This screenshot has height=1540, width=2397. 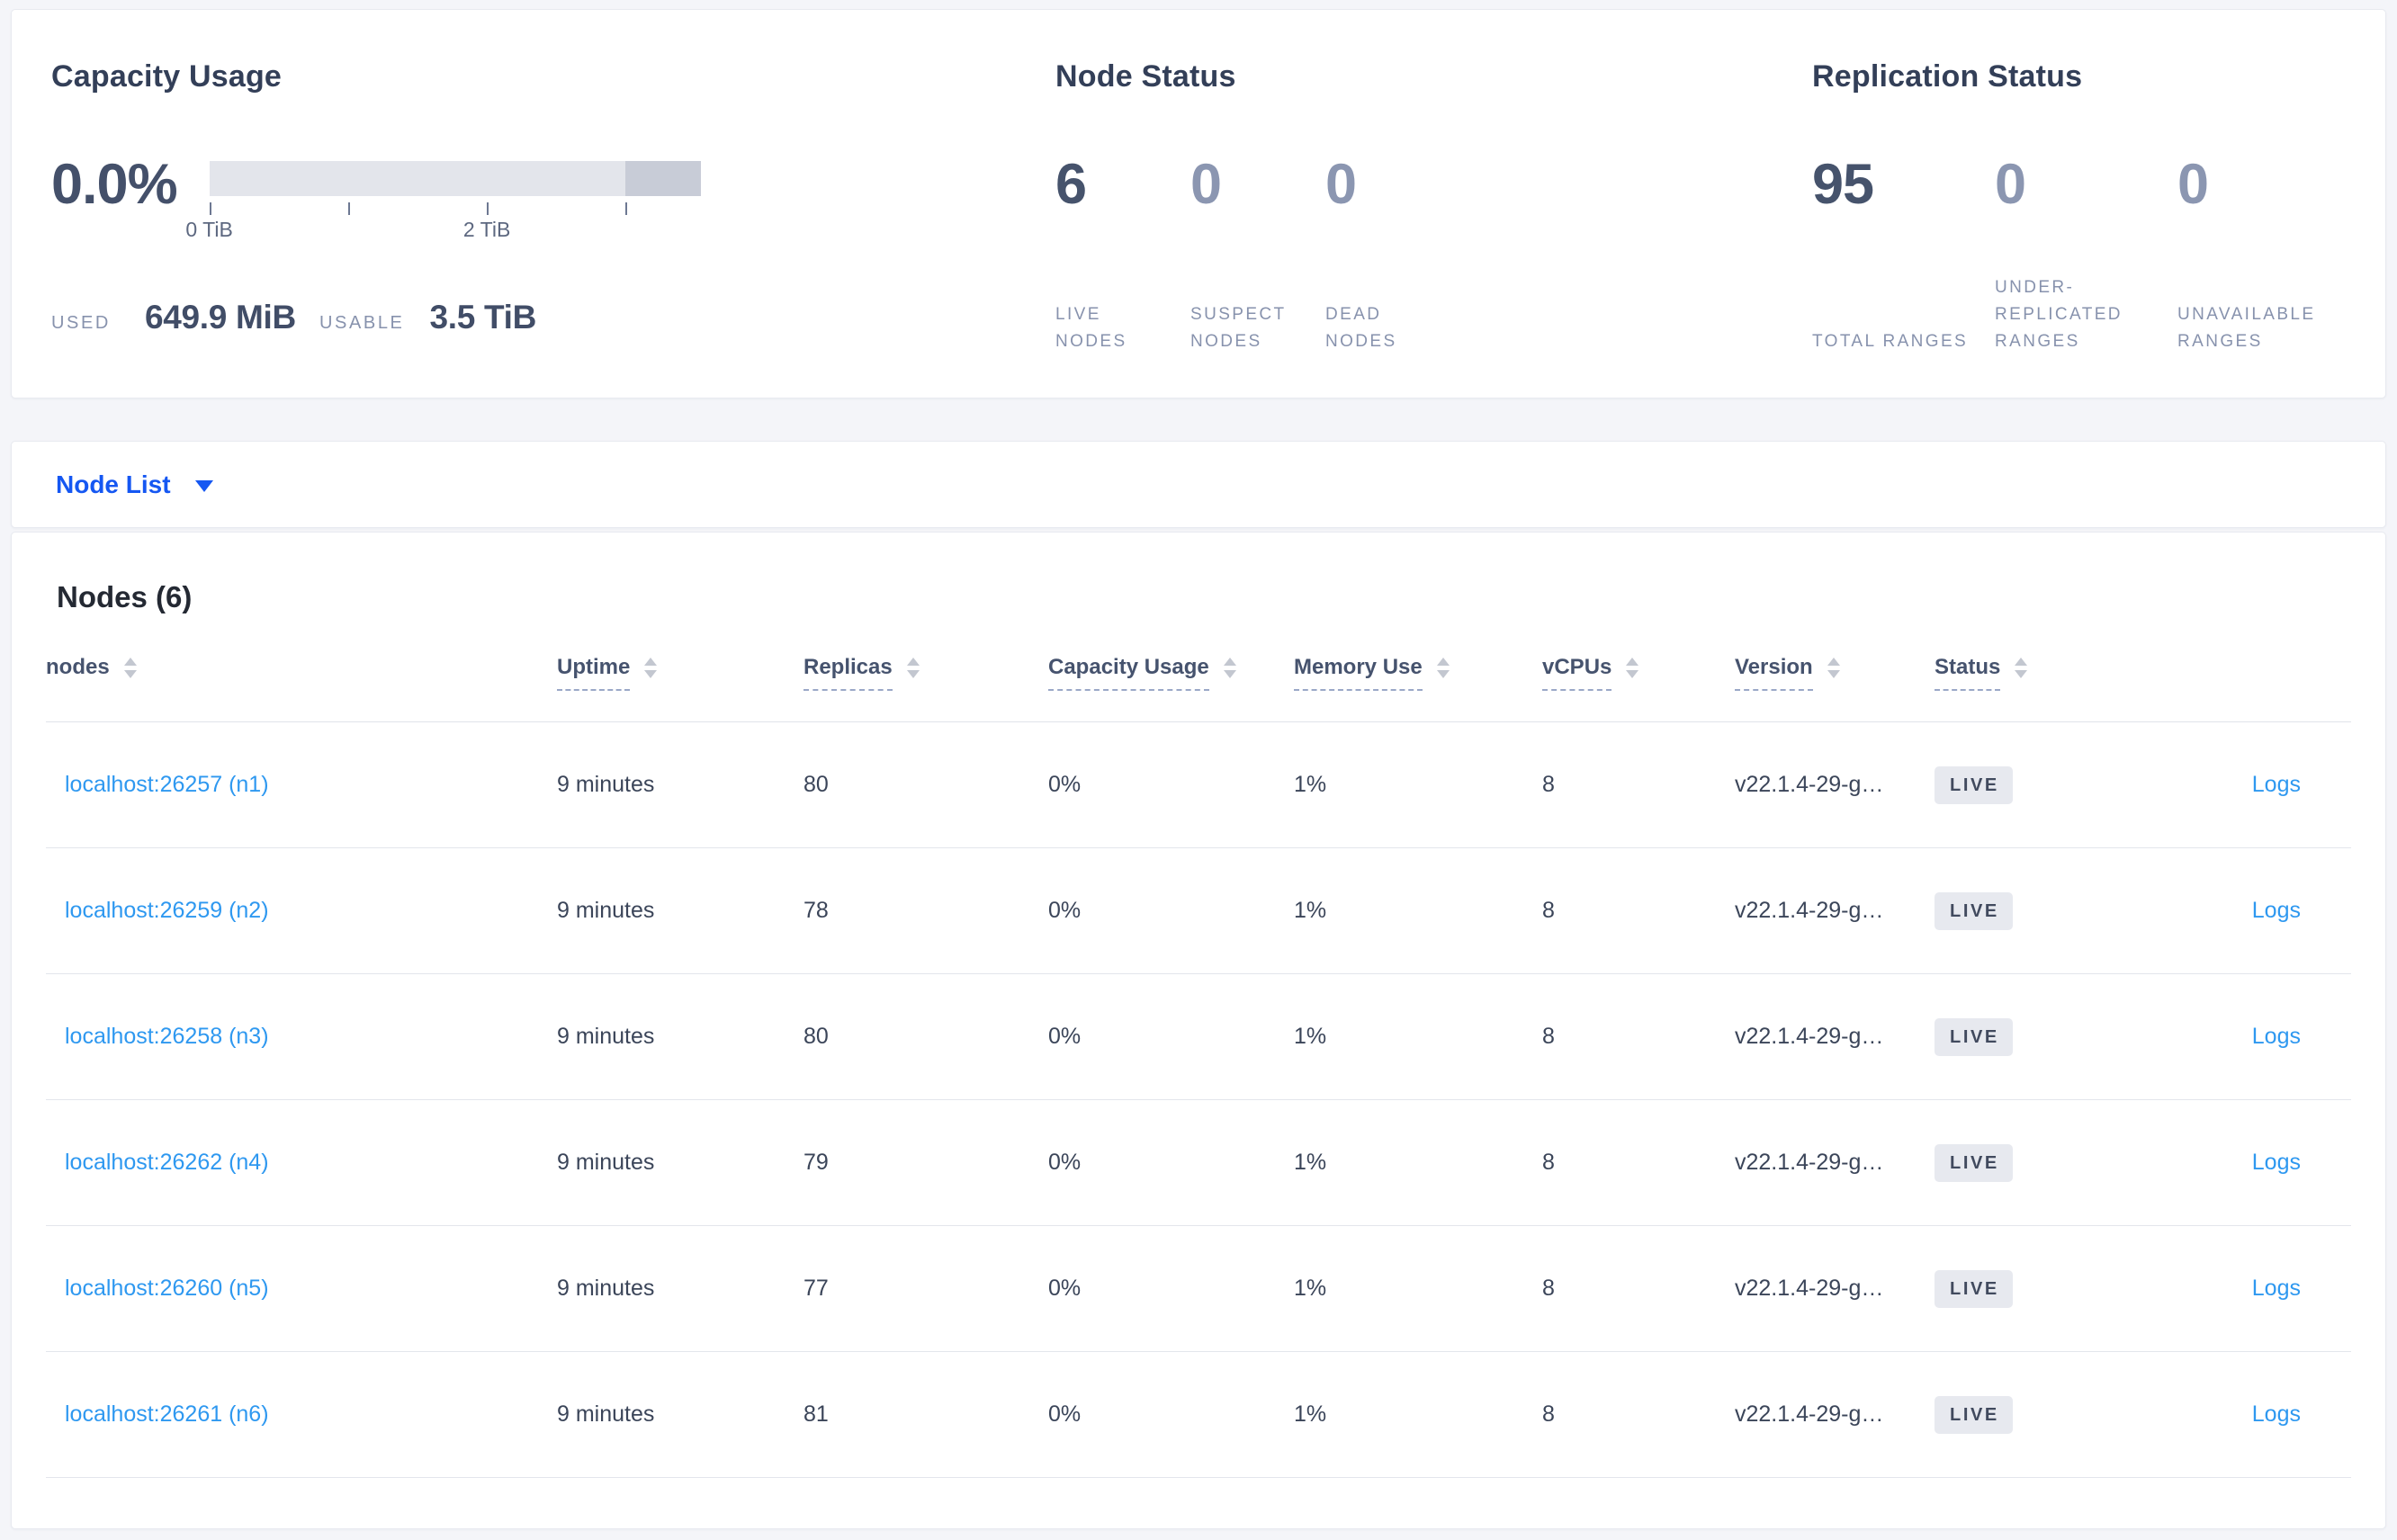 What do you see at coordinates (1418, 673) in the screenshot?
I see `column-header: Memory Use` at bounding box center [1418, 673].